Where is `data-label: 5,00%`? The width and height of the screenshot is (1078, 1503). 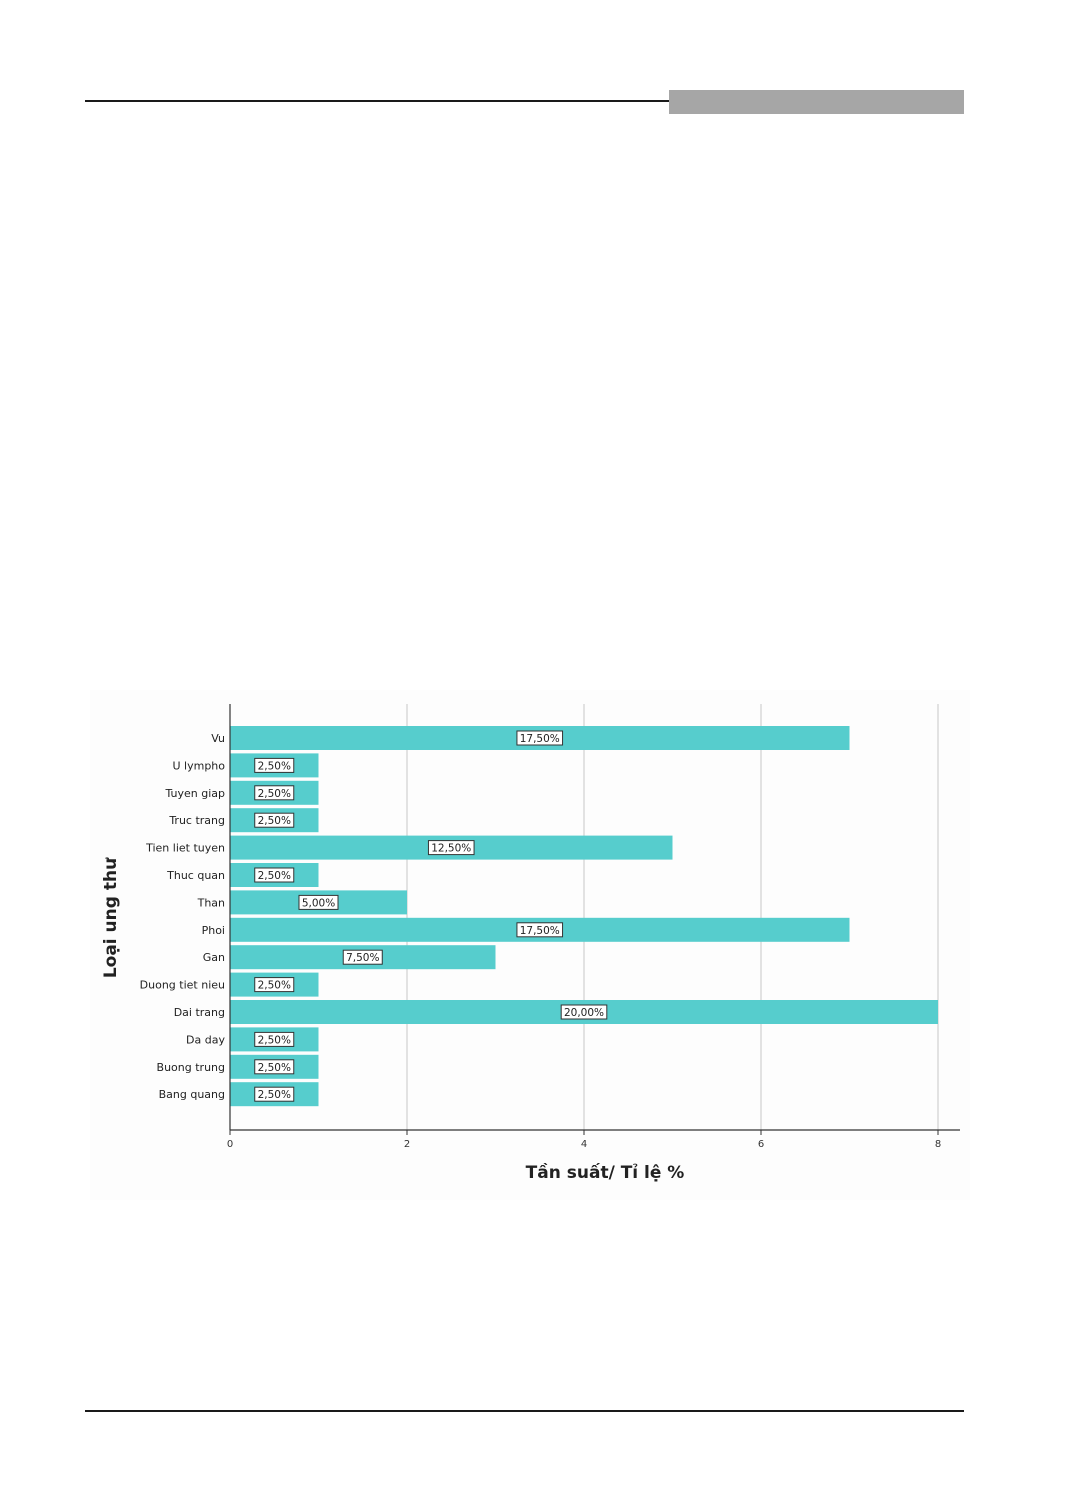
data-label: 5,00% is located at coordinates (318, 903).